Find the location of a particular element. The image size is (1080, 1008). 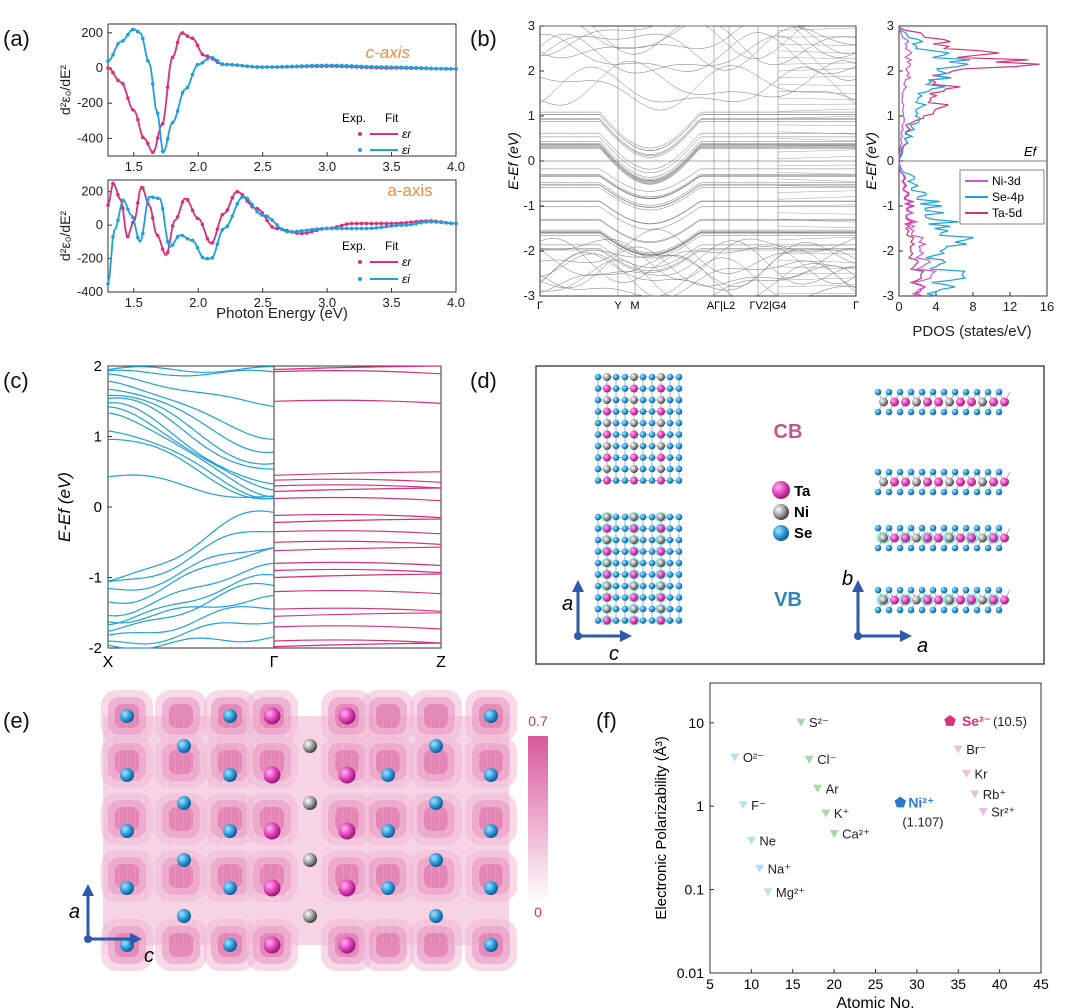

f-point-label: Rb⁺ is located at coordinates (994, 794).